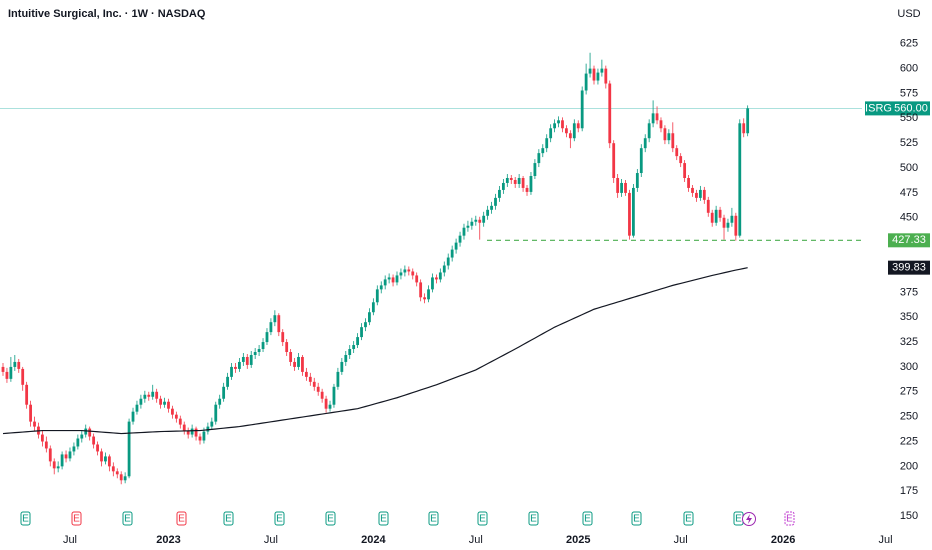  What do you see at coordinates (749, 519) in the screenshot?
I see `dividend-bolt` at bounding box center [749, 519].